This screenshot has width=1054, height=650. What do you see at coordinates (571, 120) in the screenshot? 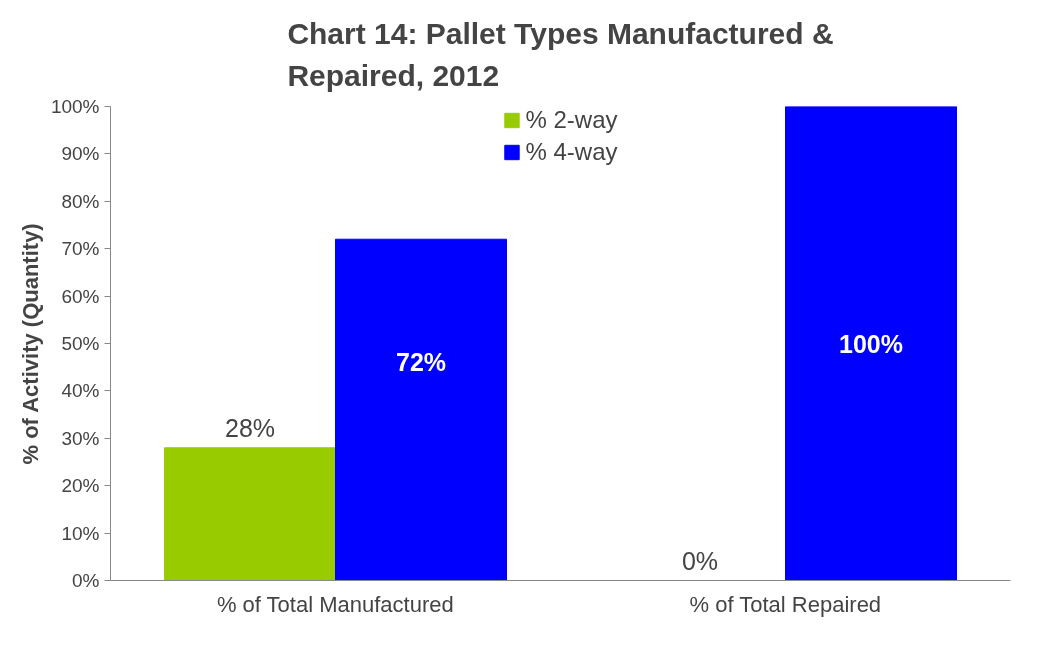
I see `legend-label: % 2-way` at bounding box center [571, 120].